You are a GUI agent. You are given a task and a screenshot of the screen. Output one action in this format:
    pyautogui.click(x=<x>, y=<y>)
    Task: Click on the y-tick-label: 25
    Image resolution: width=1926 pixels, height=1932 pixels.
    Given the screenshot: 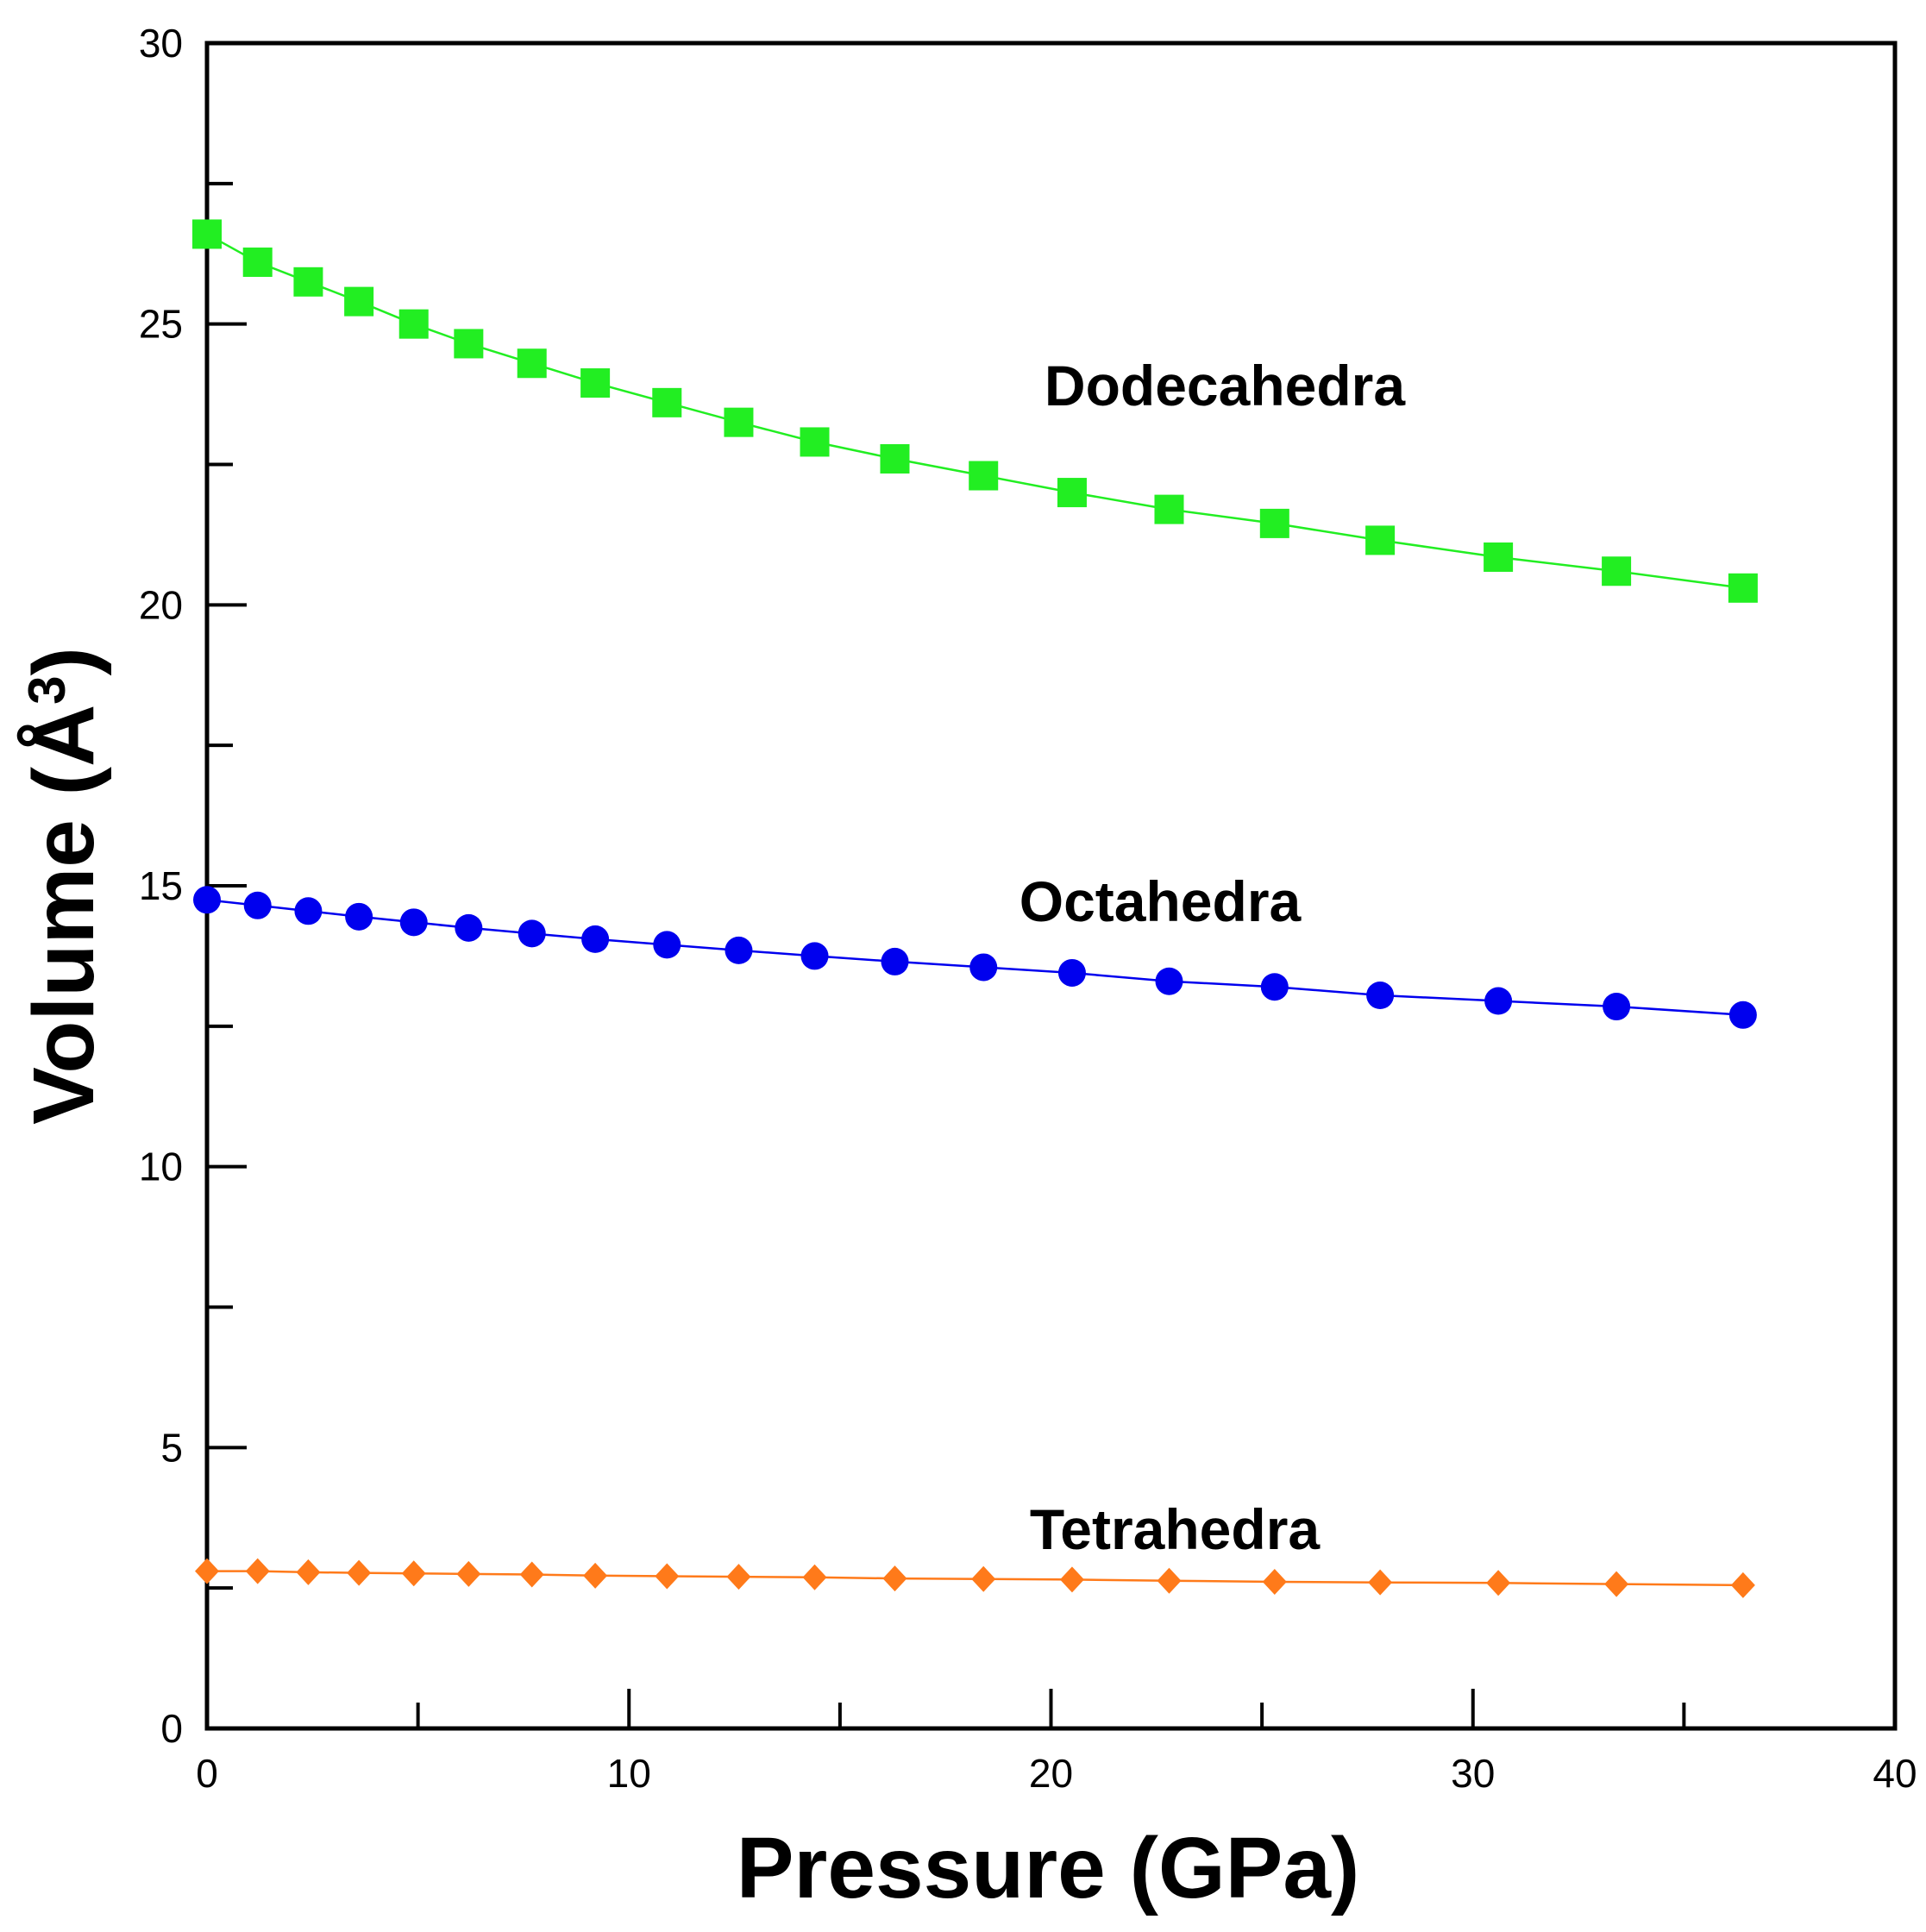 What is the action you would take?
    pyautogui.click(x=161, y=324)
    